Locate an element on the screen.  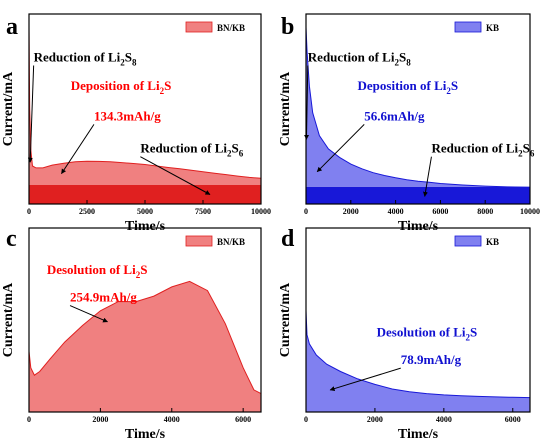
annotation-text: 134.3mAh/g is located at coordinates (127, 115).